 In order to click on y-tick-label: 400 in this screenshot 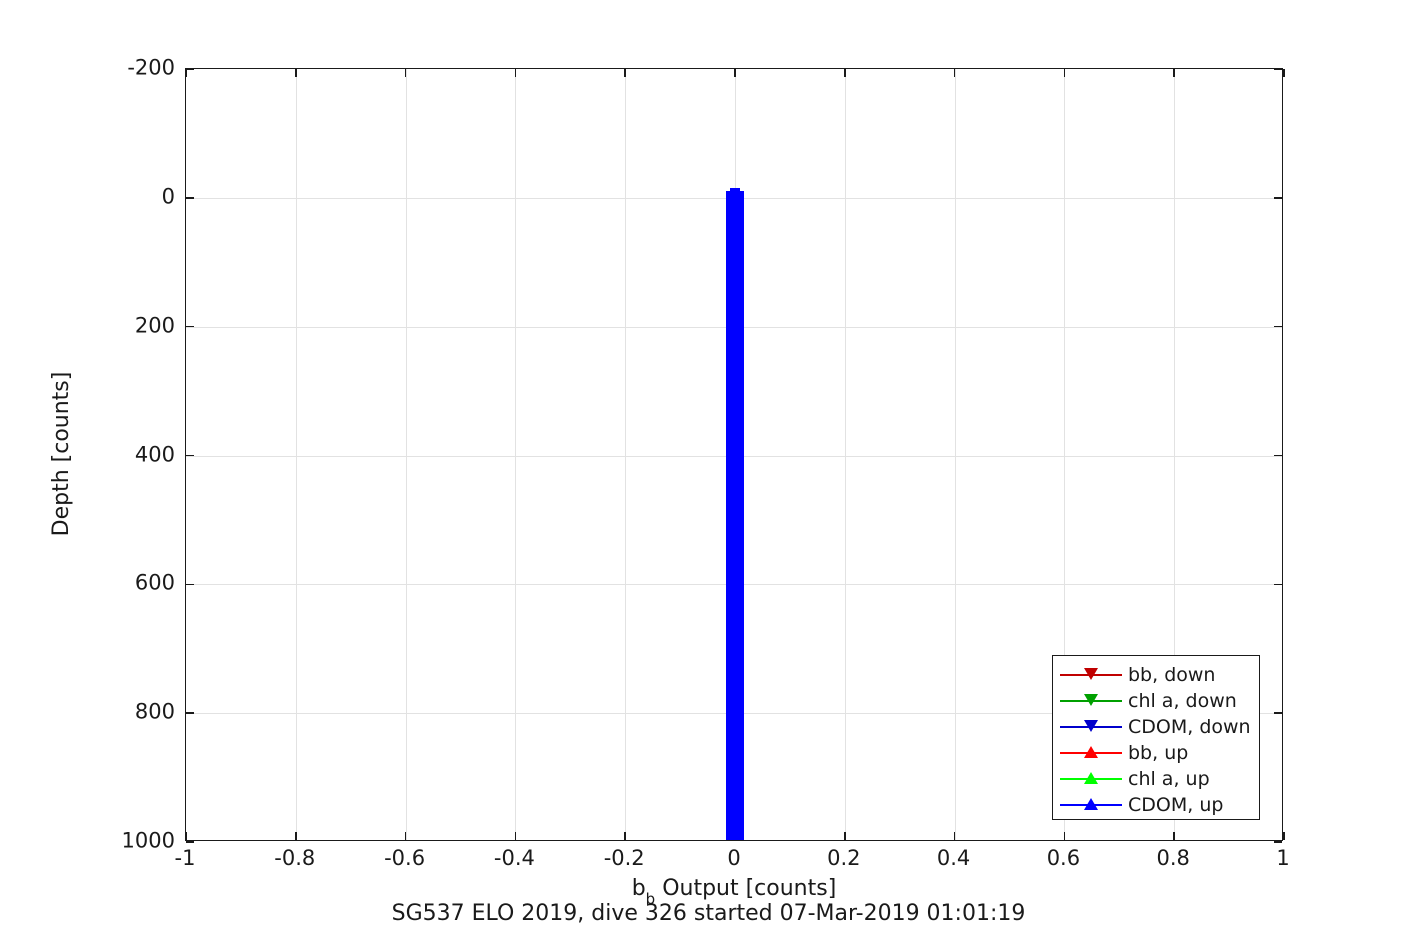, I will do `click(154, 454)`.